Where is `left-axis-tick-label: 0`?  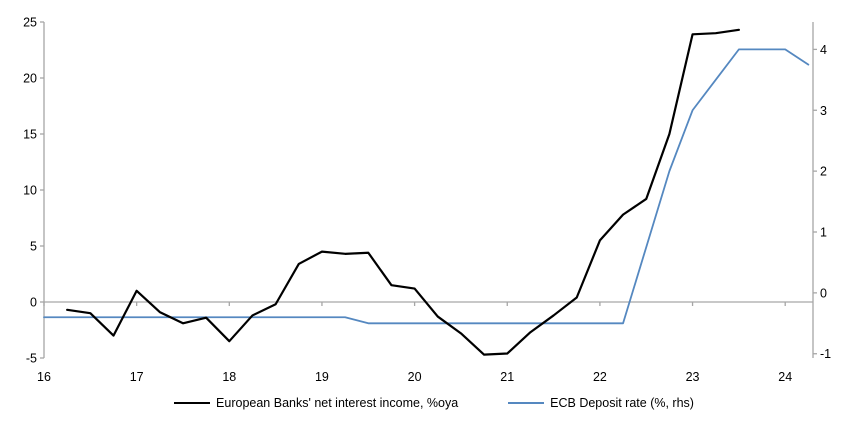 left-axis-tick-label: 0 is located at coordinates (33, 303).